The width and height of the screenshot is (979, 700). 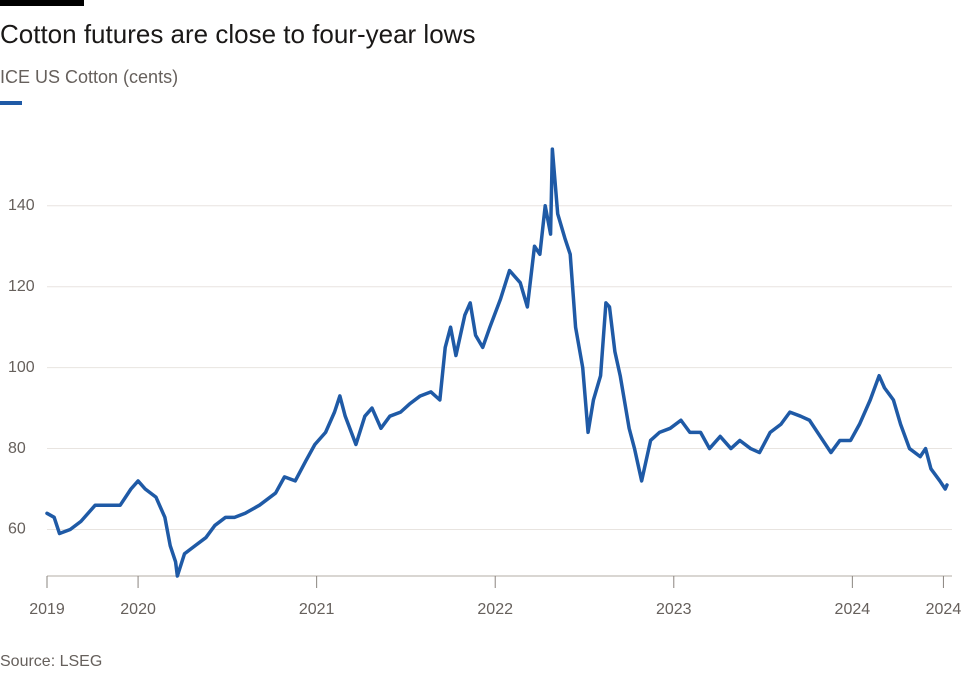 What do you see at coordinates (21, 286) in the screenshot?
I see `y-tick-label: 120` at bounding box center [21, 286].